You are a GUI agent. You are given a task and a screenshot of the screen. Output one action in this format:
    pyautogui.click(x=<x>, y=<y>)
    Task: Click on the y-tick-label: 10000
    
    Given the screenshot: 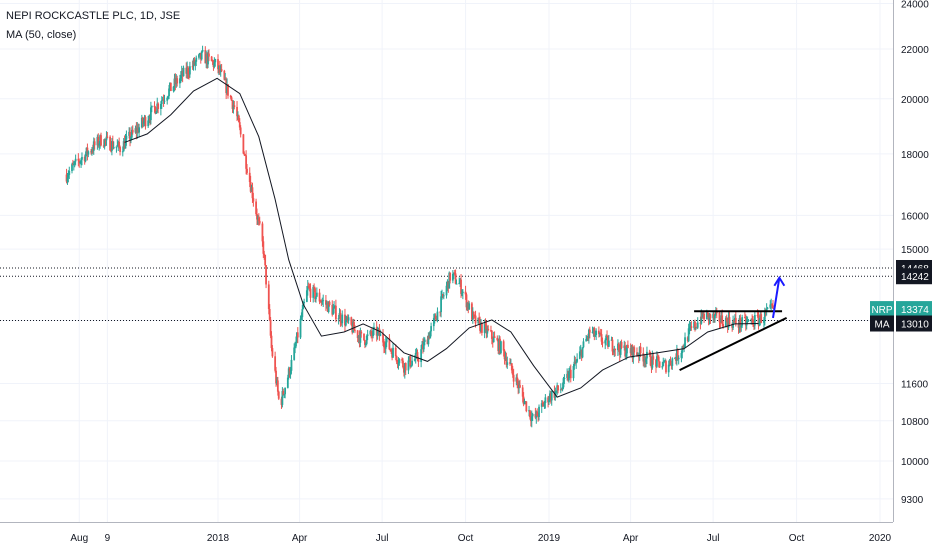 What is the action you would take?
    pyautogui.click(x=915, y=462)
    